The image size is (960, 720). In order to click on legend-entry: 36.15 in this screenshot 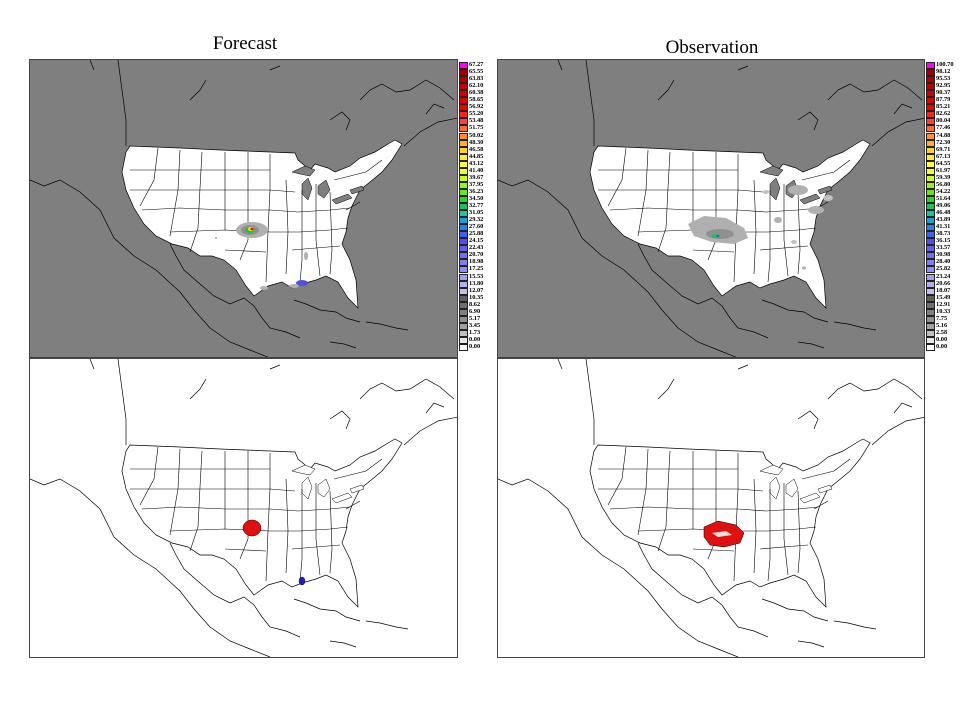, I will do `click(943, 241)`.